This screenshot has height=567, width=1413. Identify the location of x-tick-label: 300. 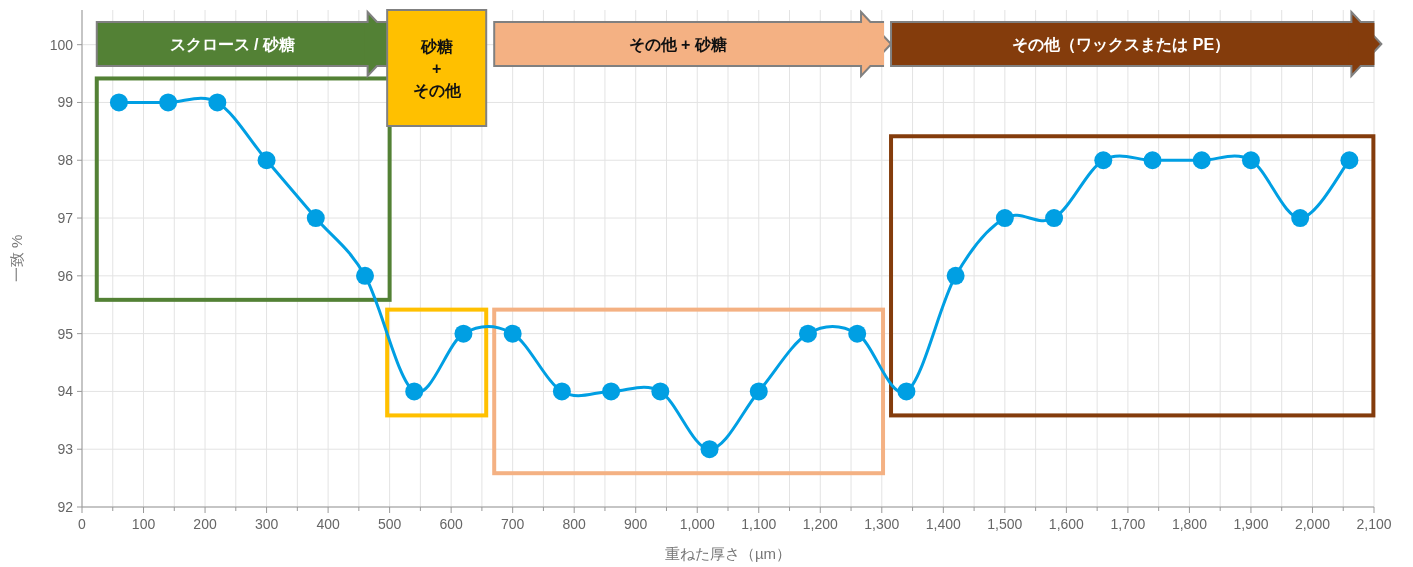
(266, 524).